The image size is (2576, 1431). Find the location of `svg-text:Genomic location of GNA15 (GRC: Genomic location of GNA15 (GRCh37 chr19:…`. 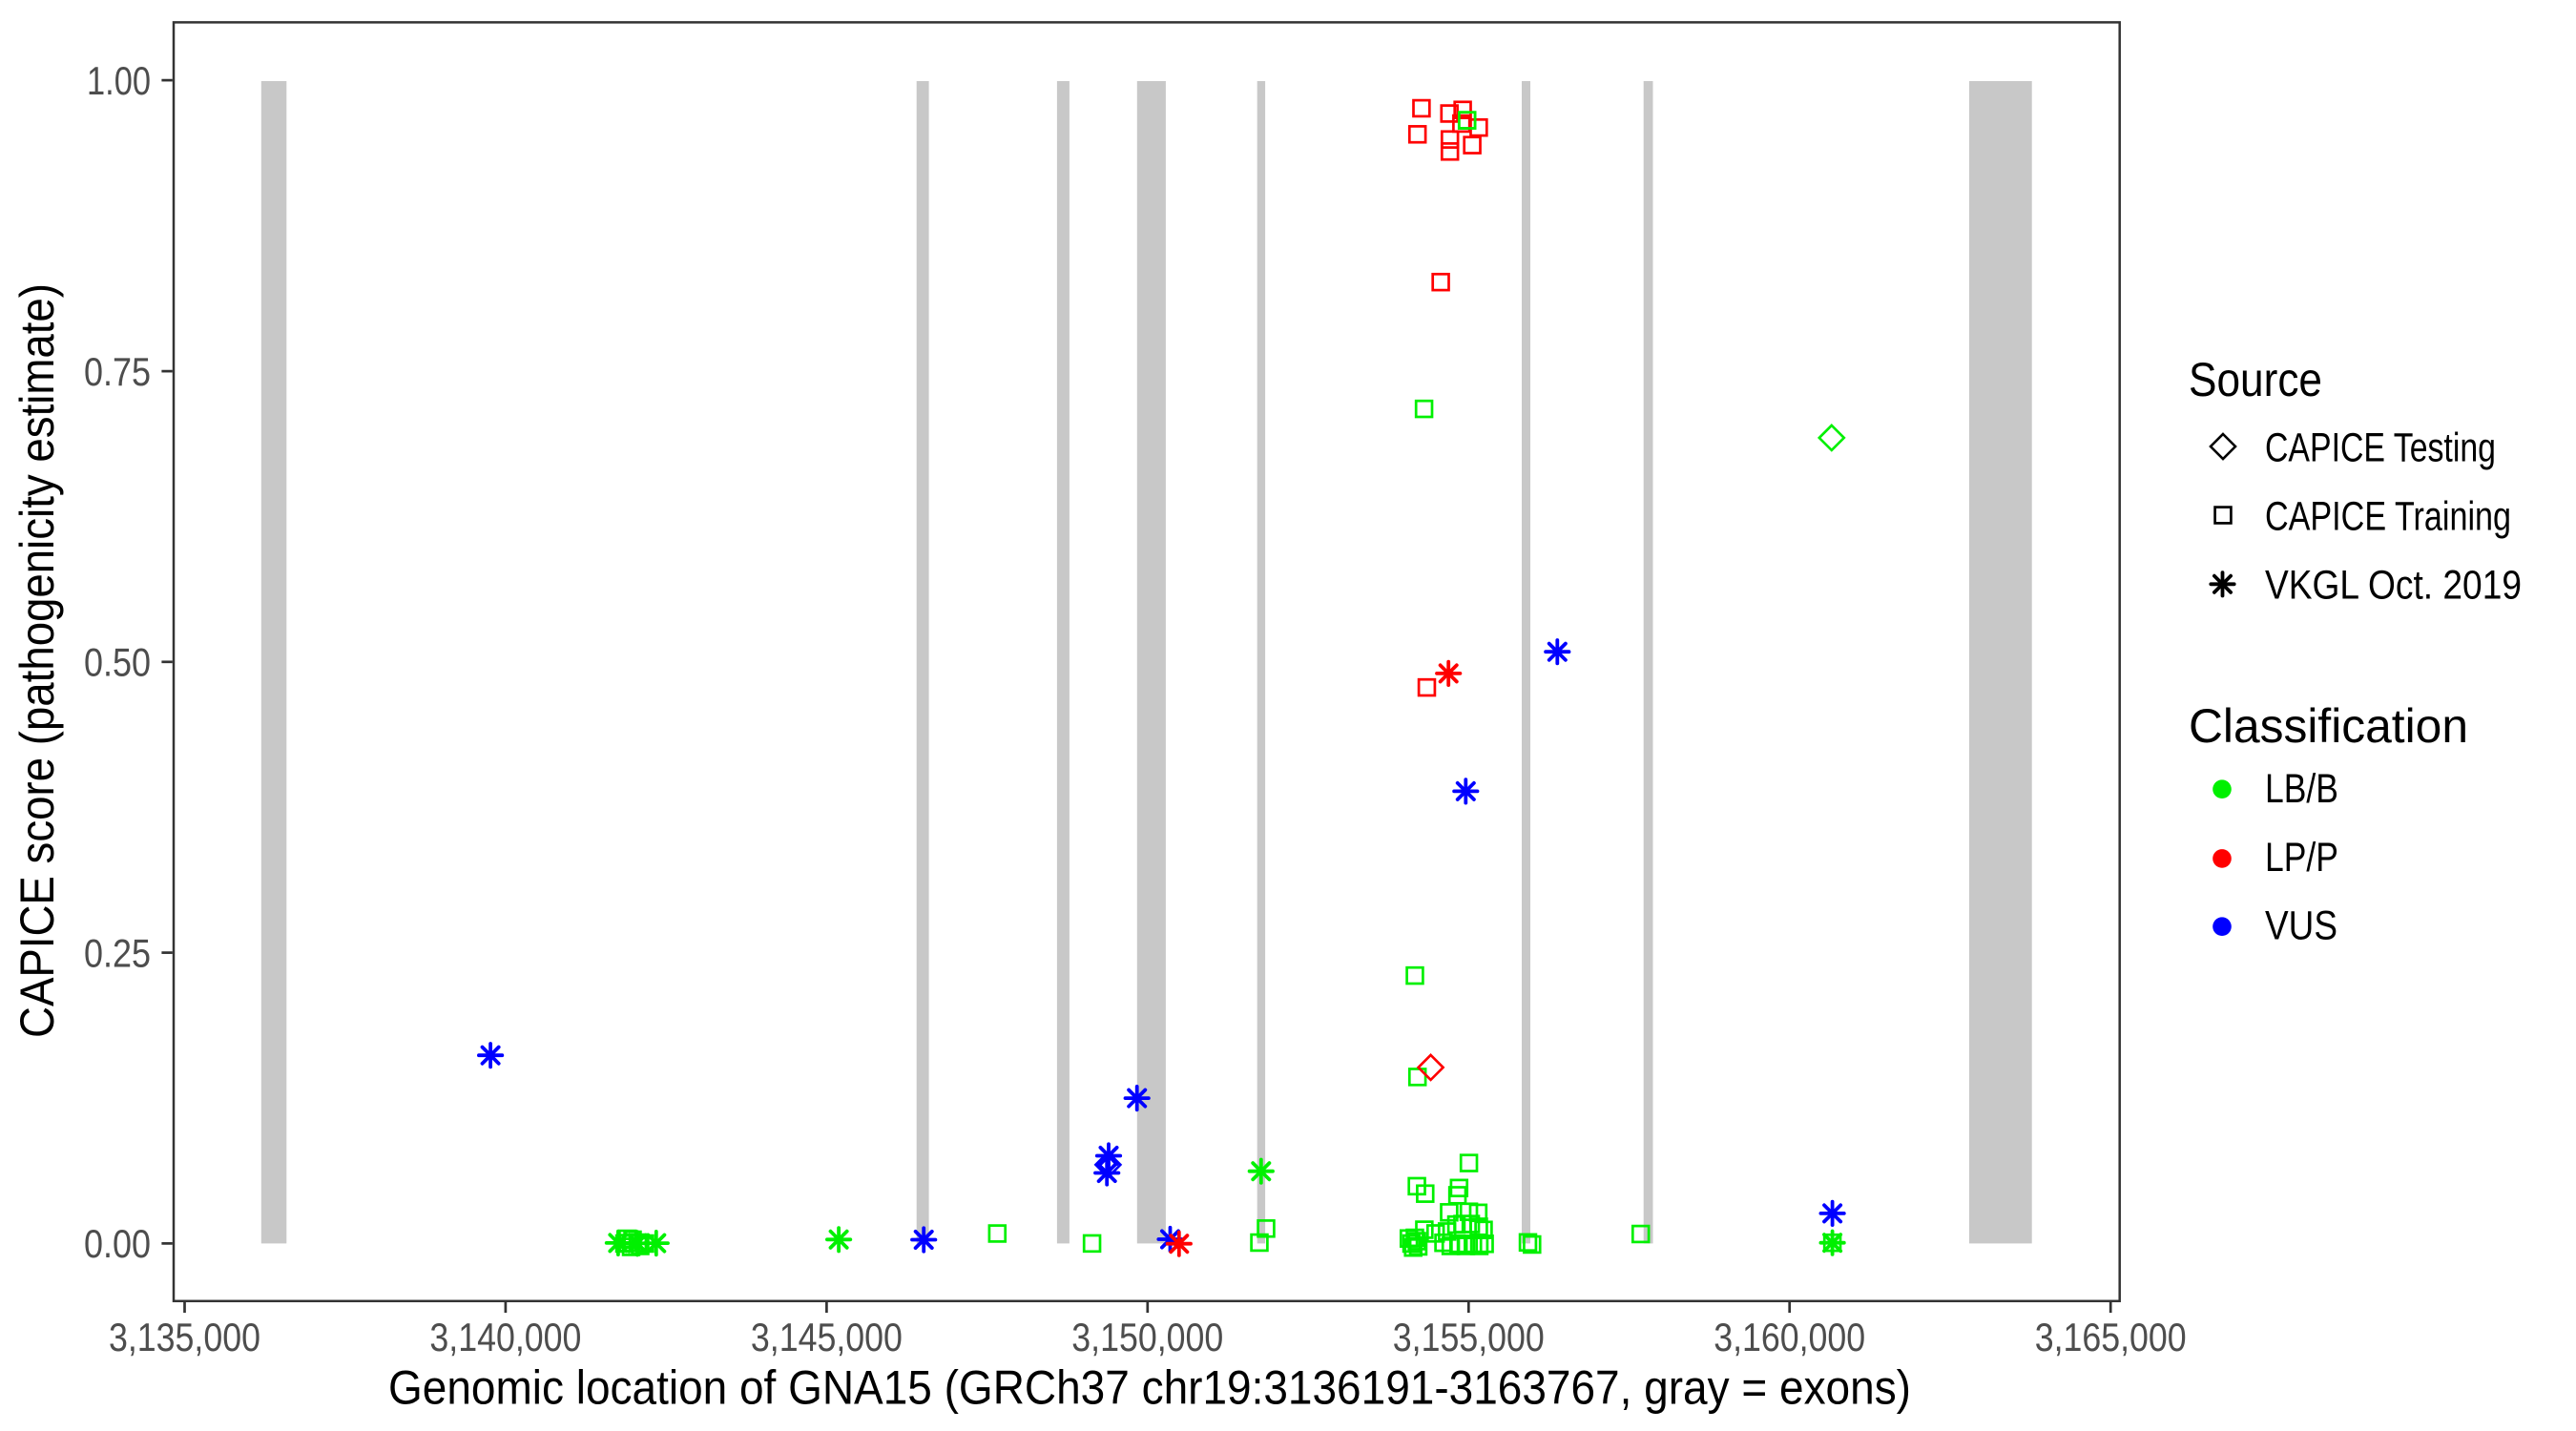

svg-text:Genomic location of GNA15 (GRC: Genomic location of GNA15 (GRCh37 chr19:… is located at coordinates (1149, 1388).